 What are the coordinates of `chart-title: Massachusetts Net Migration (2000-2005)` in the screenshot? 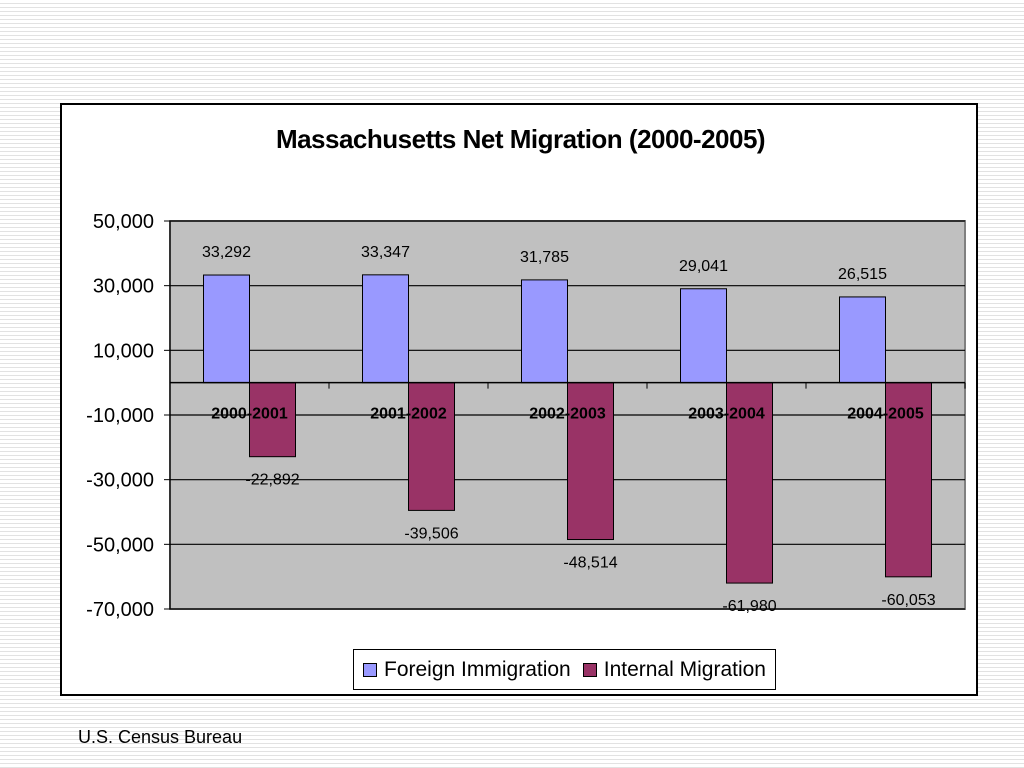 It's located at (520, 139).